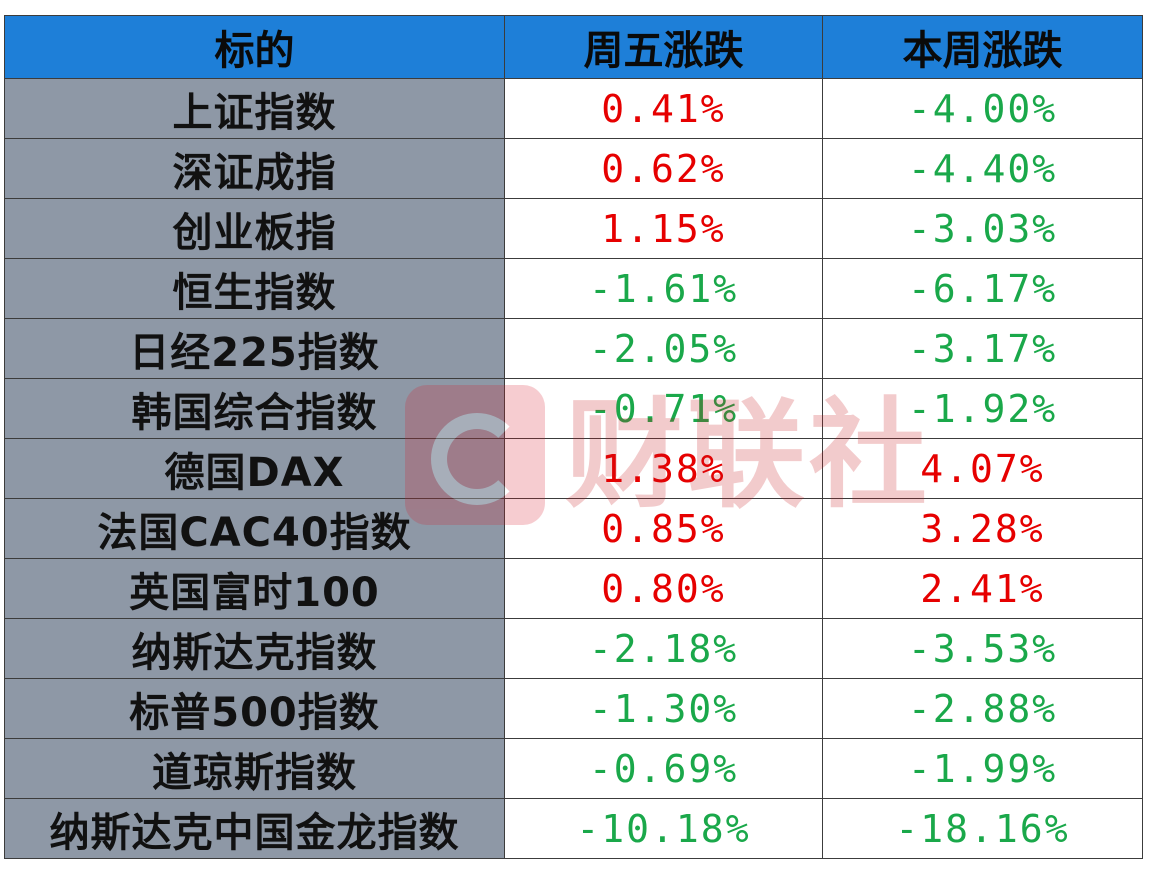 The height and width of the screenshot is (870, 1155). I want to click on friday-change-value: -10.18%, so click(663, 828).